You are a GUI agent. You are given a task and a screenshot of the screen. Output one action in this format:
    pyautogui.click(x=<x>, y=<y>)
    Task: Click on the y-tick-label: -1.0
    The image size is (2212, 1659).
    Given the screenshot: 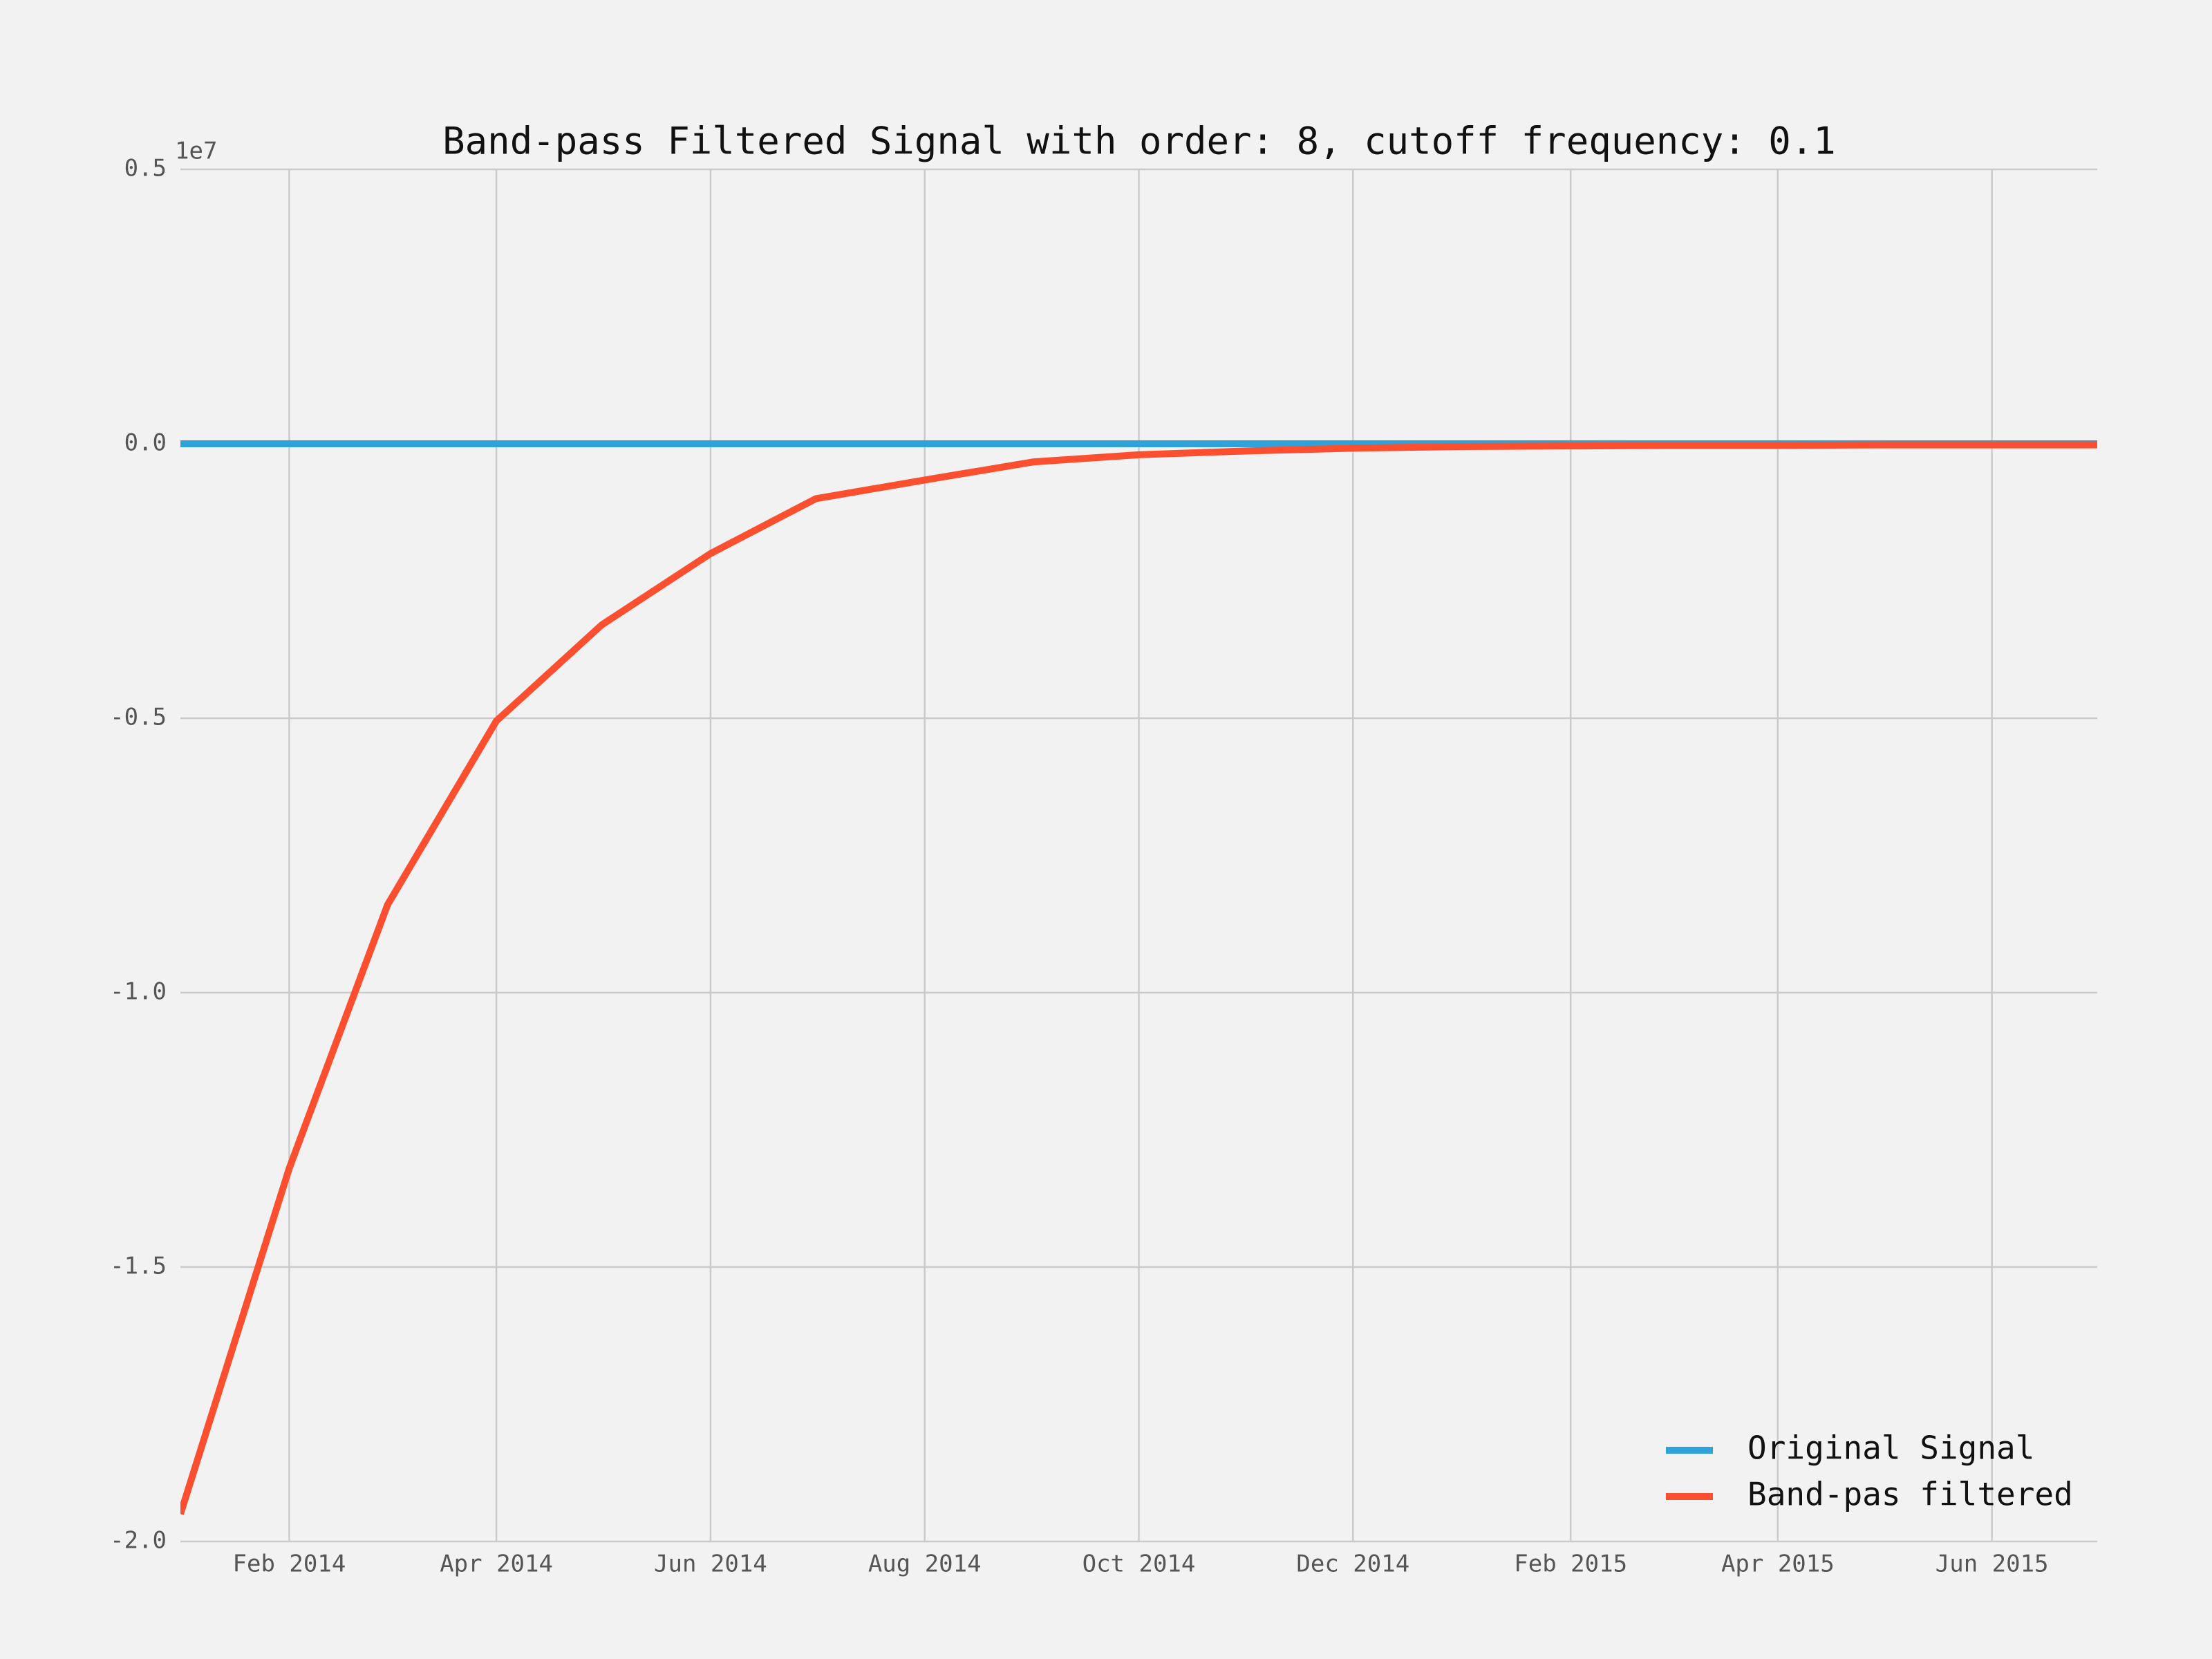 What is the action you would take?
    pyautogui.click(x=138, y=992)
    